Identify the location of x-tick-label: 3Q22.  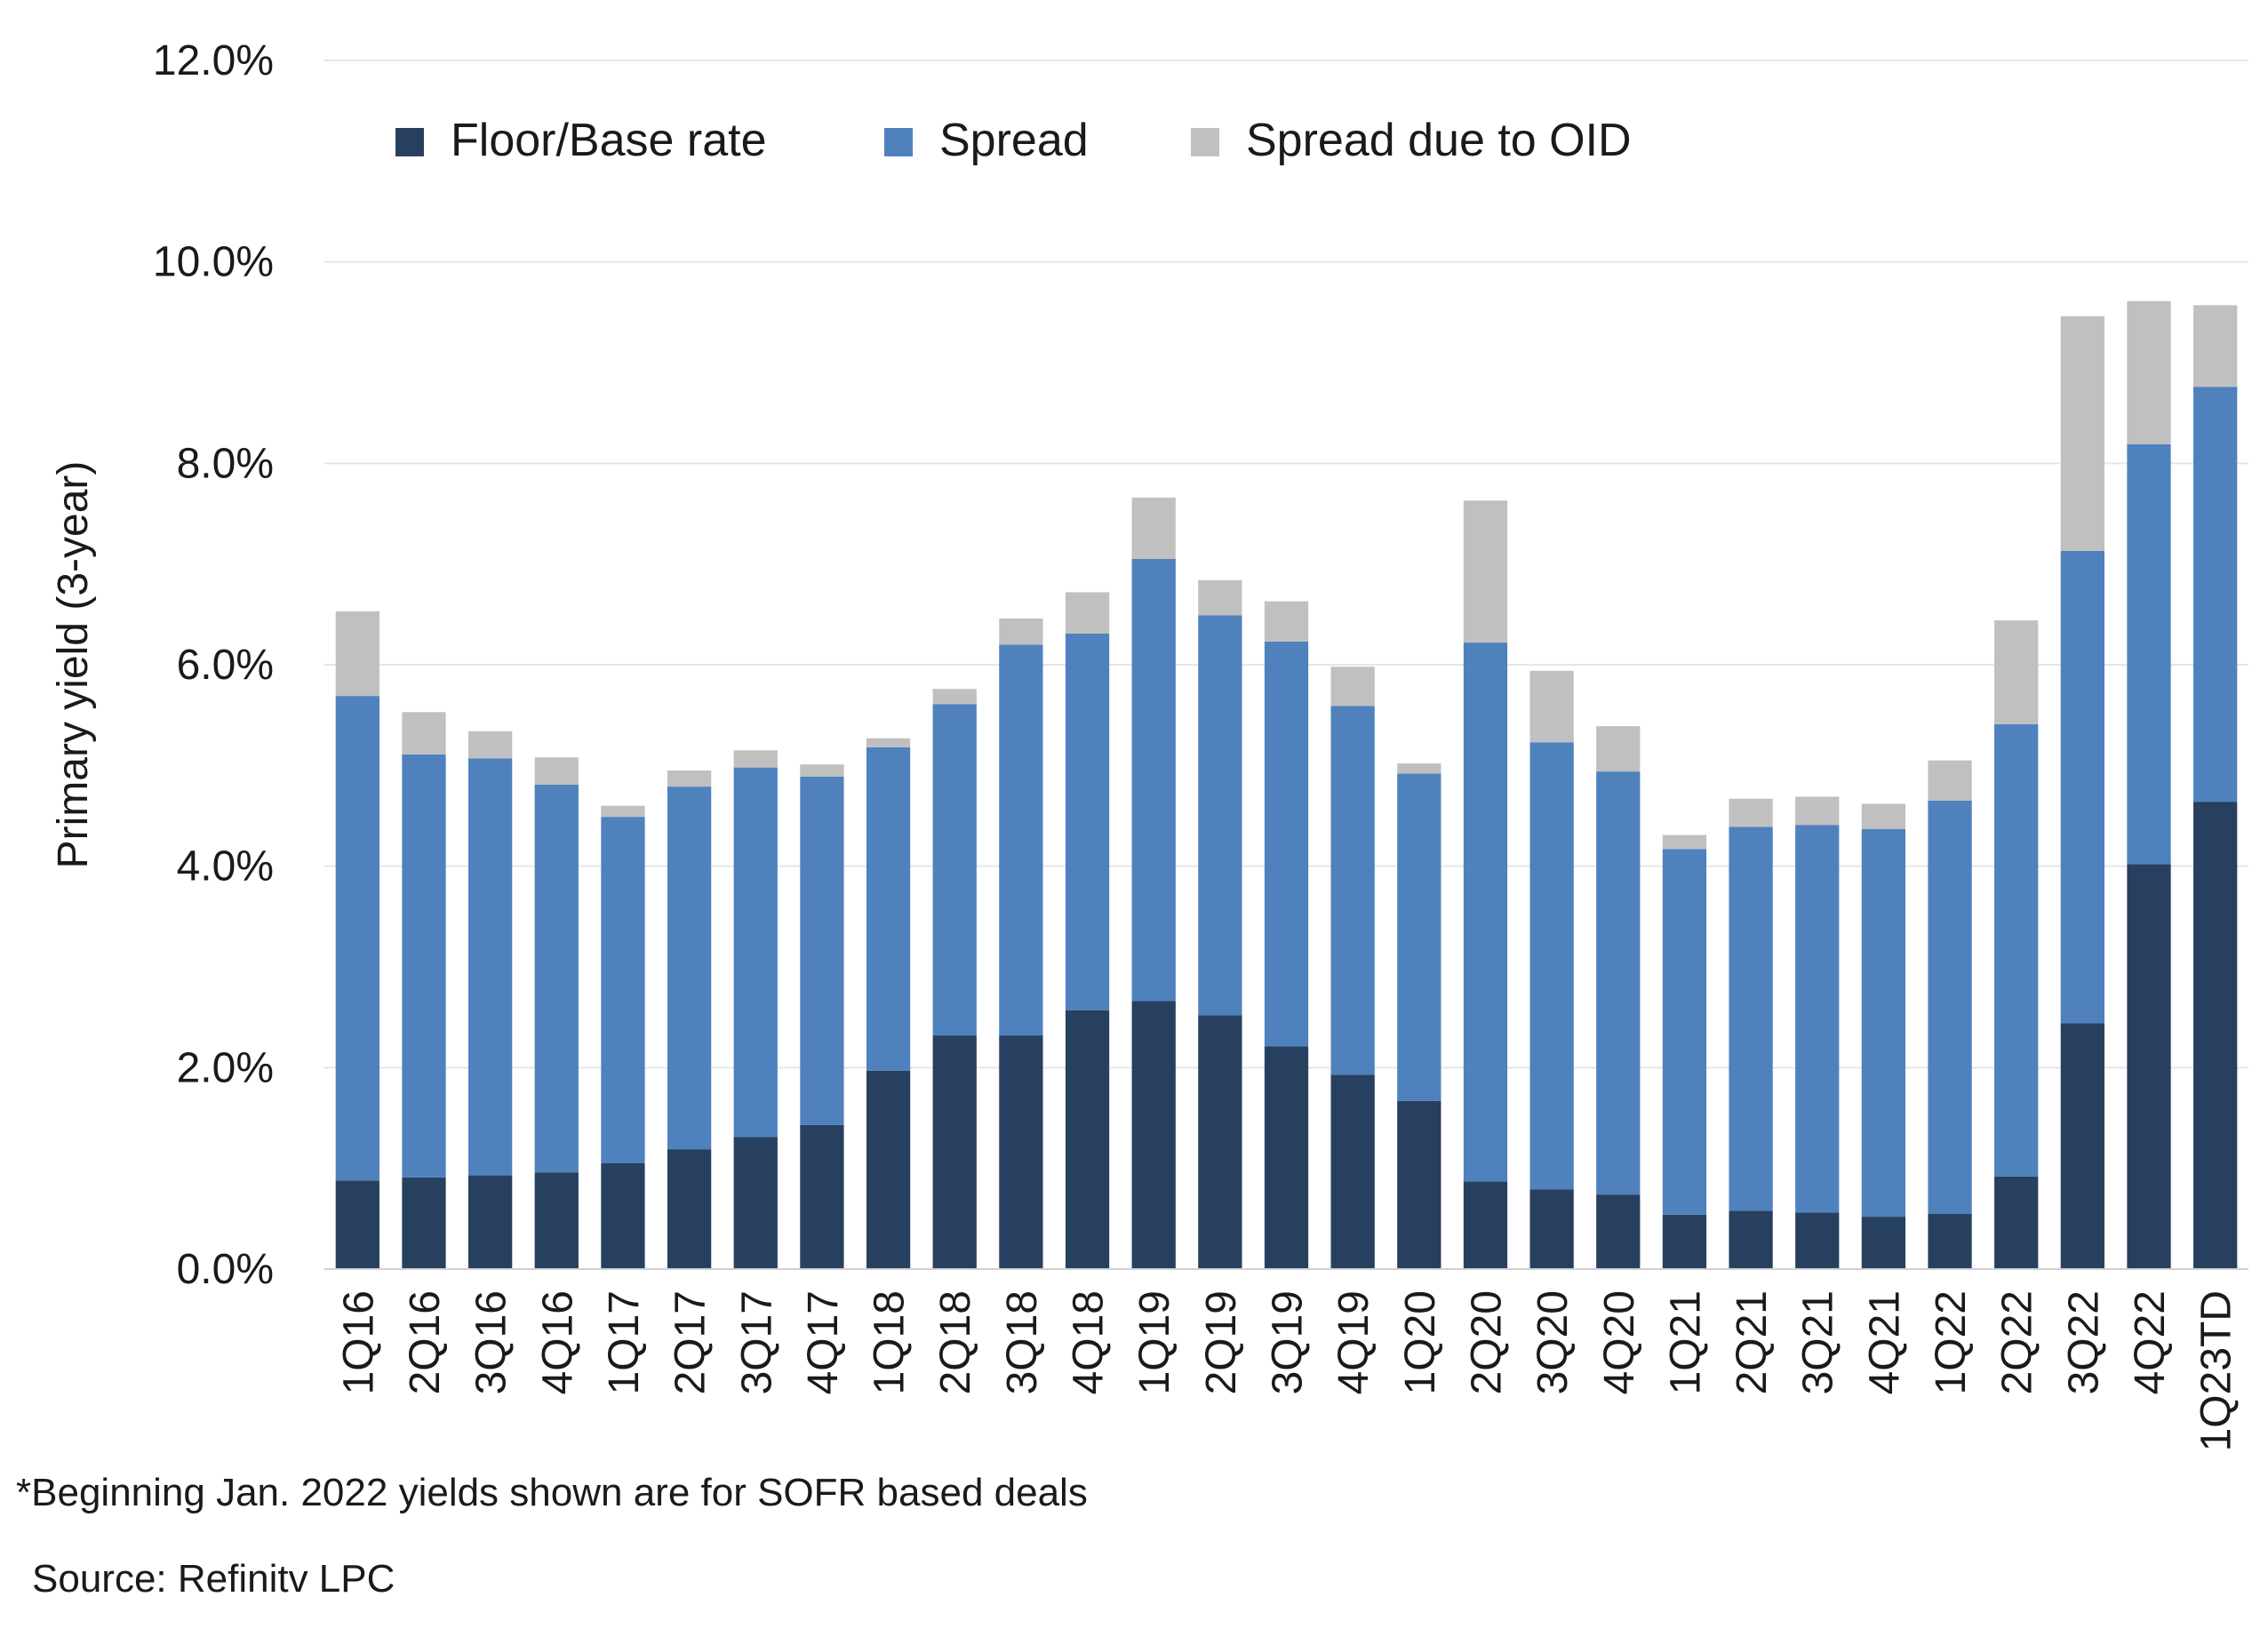
(2083, 1342).